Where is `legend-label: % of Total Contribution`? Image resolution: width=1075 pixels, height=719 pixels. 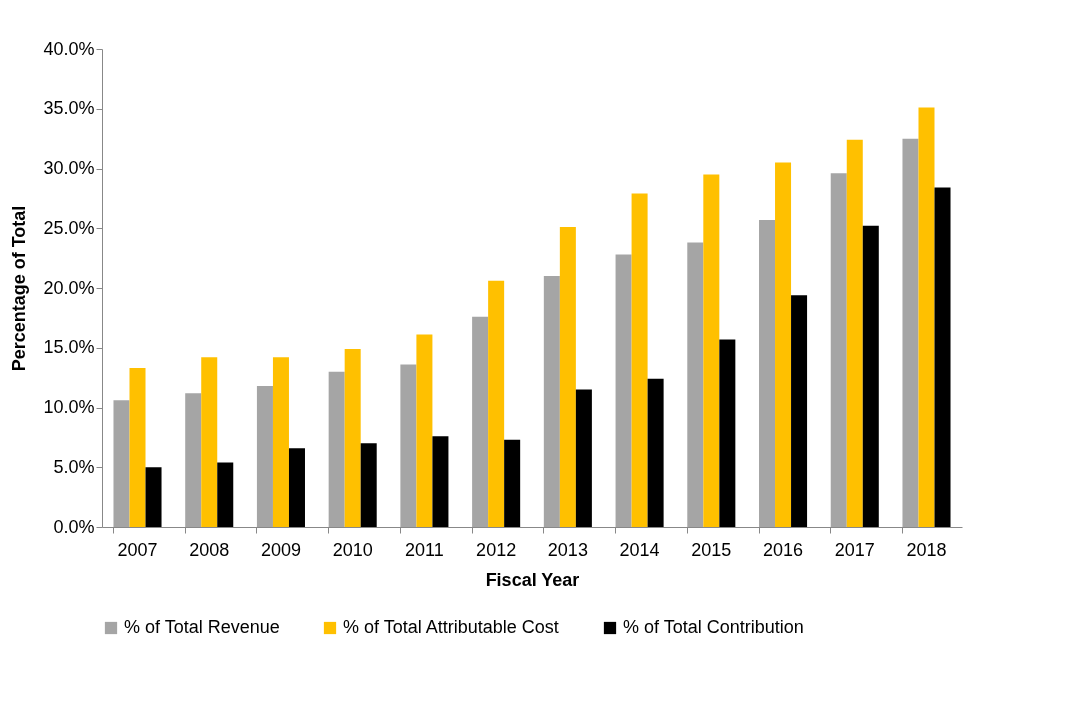
legend-label: % of Total Contribution is located at coordinates (713, 627).